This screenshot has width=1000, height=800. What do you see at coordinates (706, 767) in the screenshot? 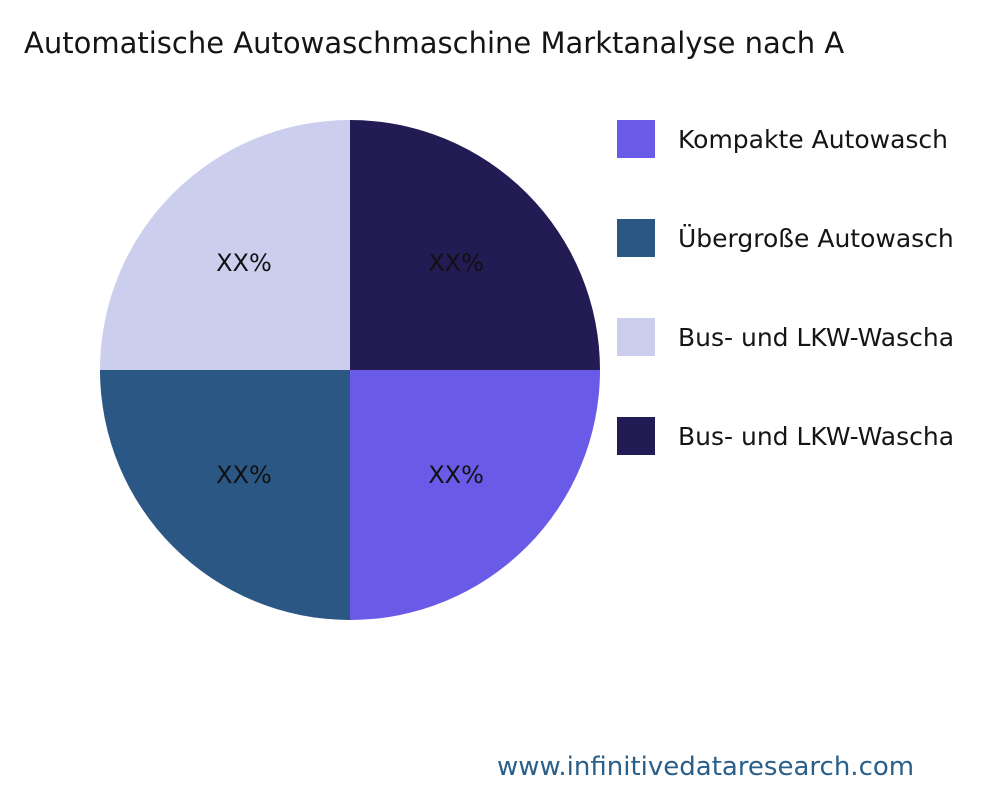
I see `watermark-url-link: www.infinitivedataresearch.com` at bounding box center [706, 767].